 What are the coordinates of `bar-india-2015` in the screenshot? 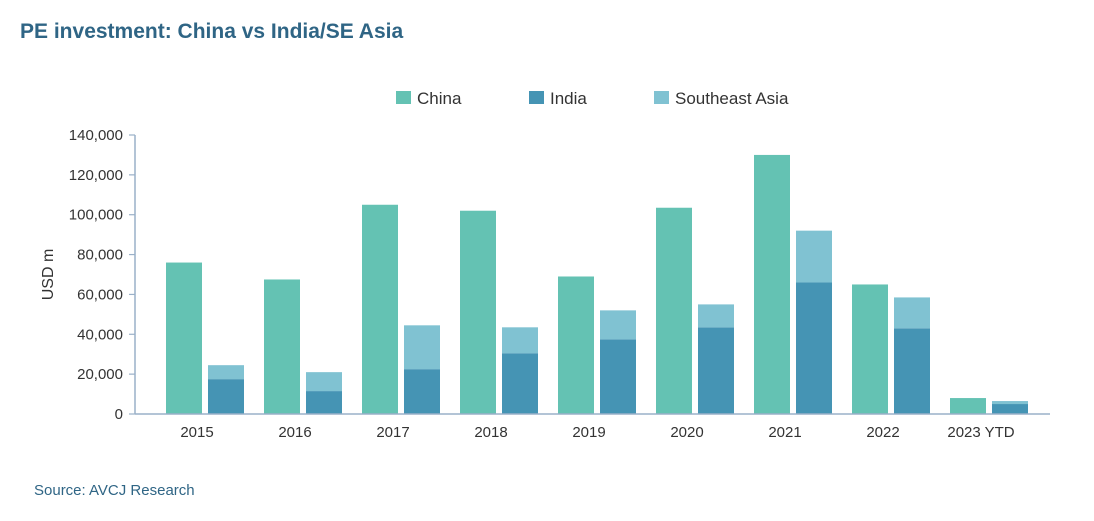 It's located at (226, 396).